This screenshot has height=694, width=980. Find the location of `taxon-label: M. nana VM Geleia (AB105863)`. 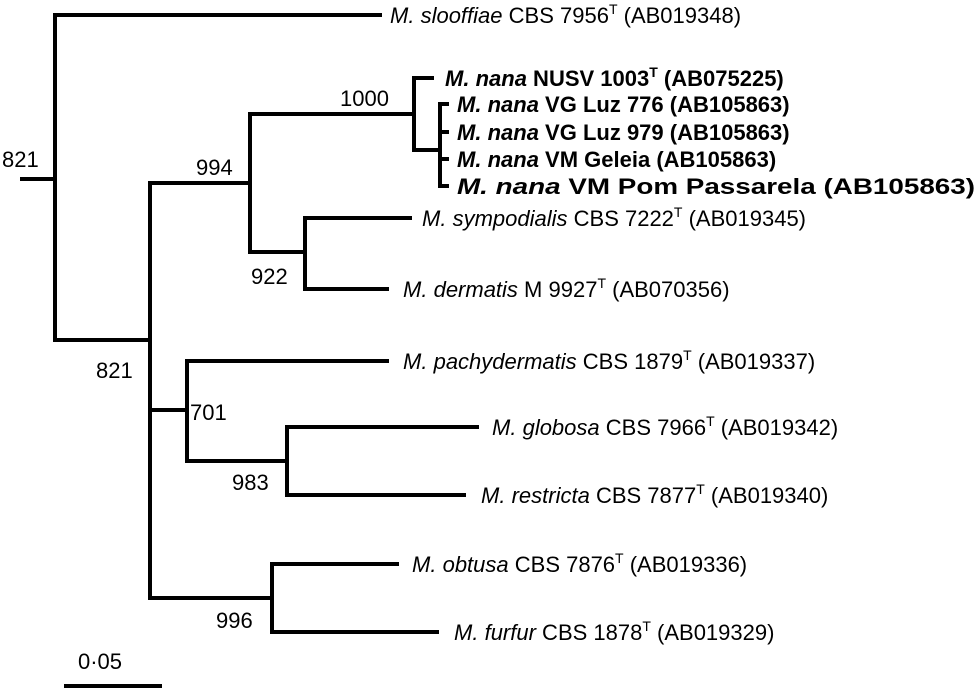

taxon-label: M. nana VM Geleia (AB105863) is located at coordinates (616, 159).